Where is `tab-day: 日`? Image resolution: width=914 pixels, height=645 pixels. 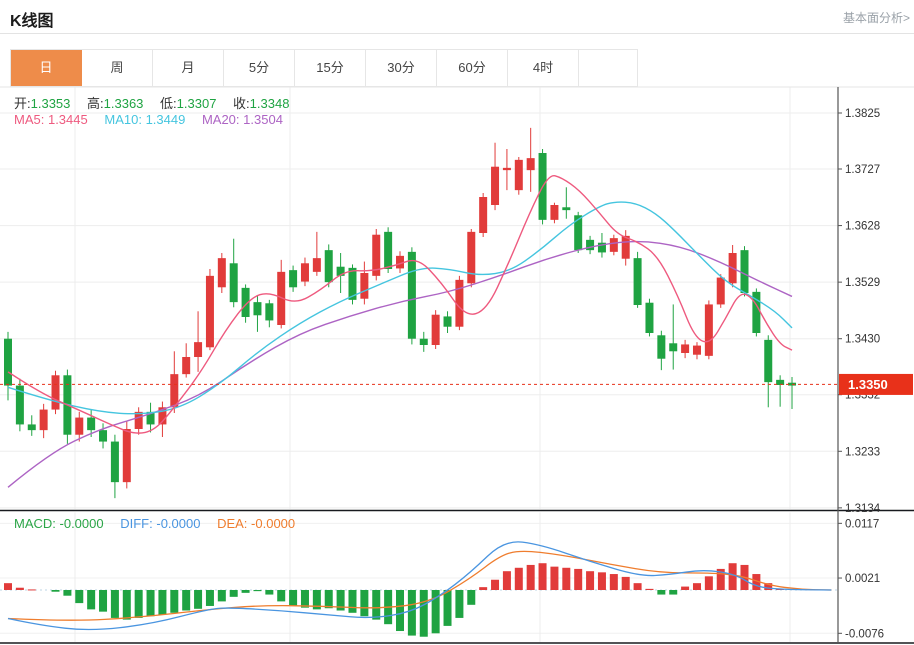
tab-day: 日 is located at coordinates (46, 68).